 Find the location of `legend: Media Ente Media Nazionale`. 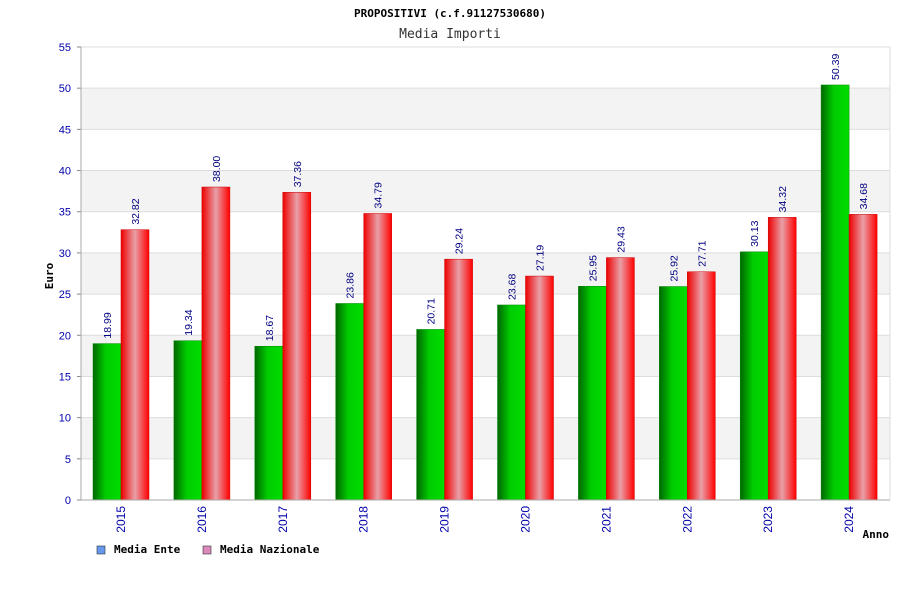

legend: Media Ente Media Nazionale is located at coordinates (208, 549).